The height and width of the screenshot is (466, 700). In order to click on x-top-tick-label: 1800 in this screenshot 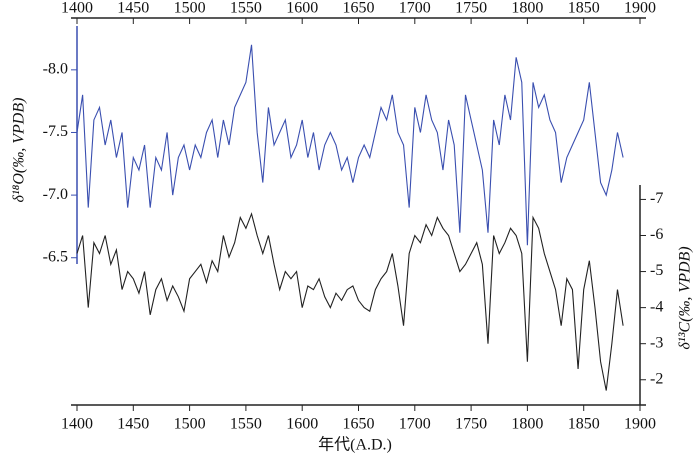, I will do `click(527, 8)`.